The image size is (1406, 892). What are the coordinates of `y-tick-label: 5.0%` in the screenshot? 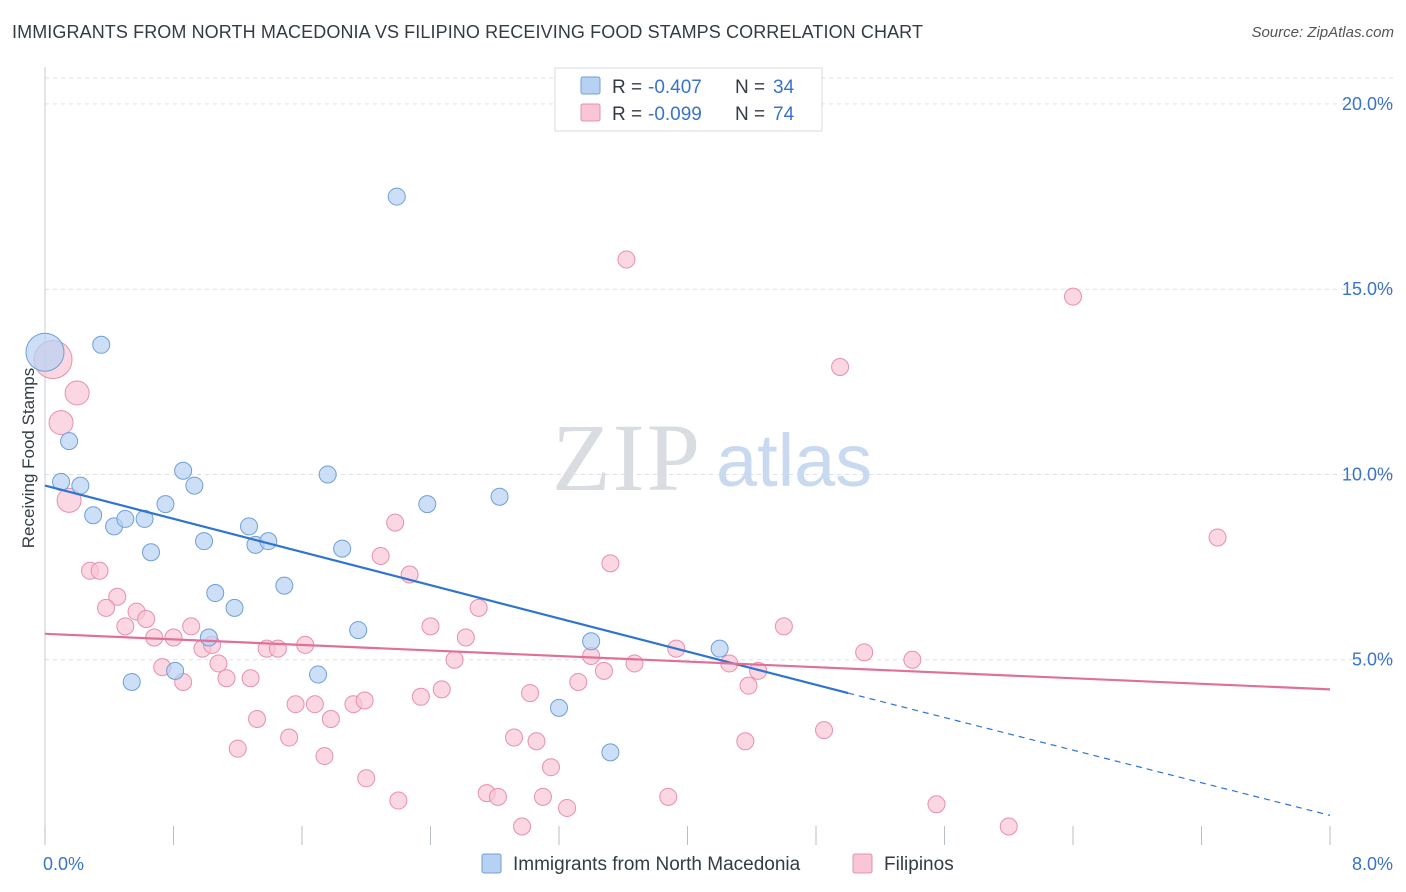 It's located at (1372, 660).